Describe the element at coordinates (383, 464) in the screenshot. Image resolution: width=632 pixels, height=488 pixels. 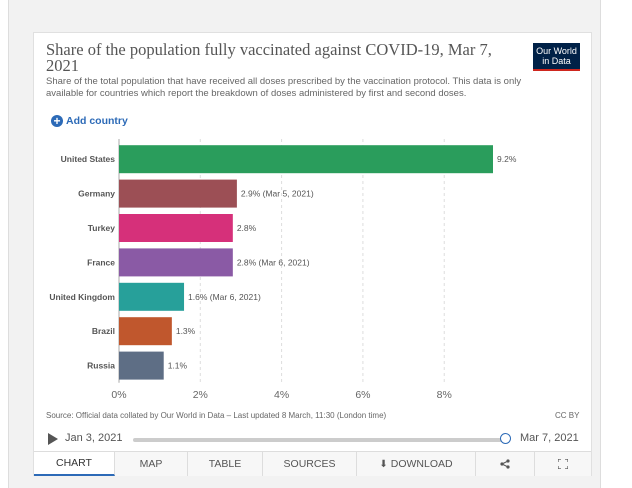
I see `download-icon: ⬇` at that location.